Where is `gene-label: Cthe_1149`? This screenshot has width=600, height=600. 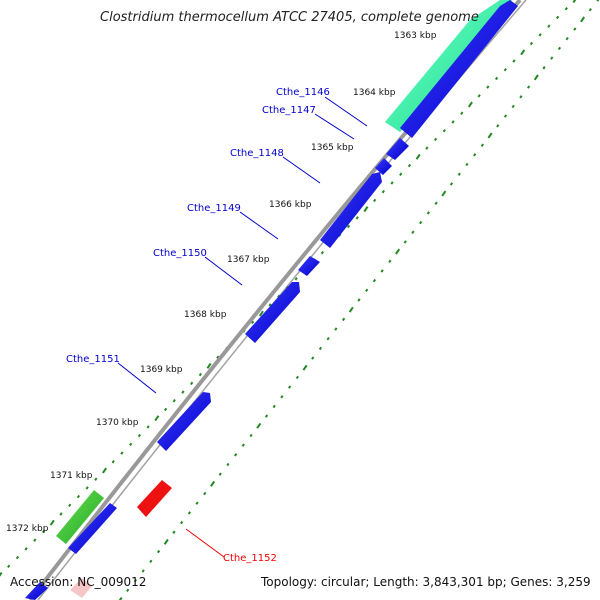
gene-label: Cthe_1149 is located at coordinates (214, 208).